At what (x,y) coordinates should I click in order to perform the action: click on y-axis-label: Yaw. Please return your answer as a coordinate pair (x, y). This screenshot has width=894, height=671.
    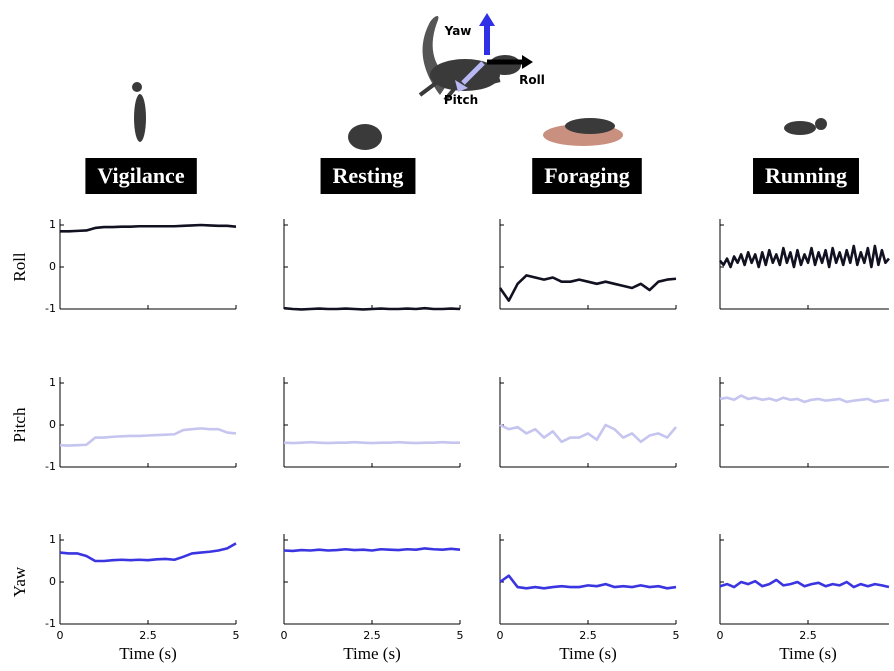
    Looking at the image, I should click on (19, 581).